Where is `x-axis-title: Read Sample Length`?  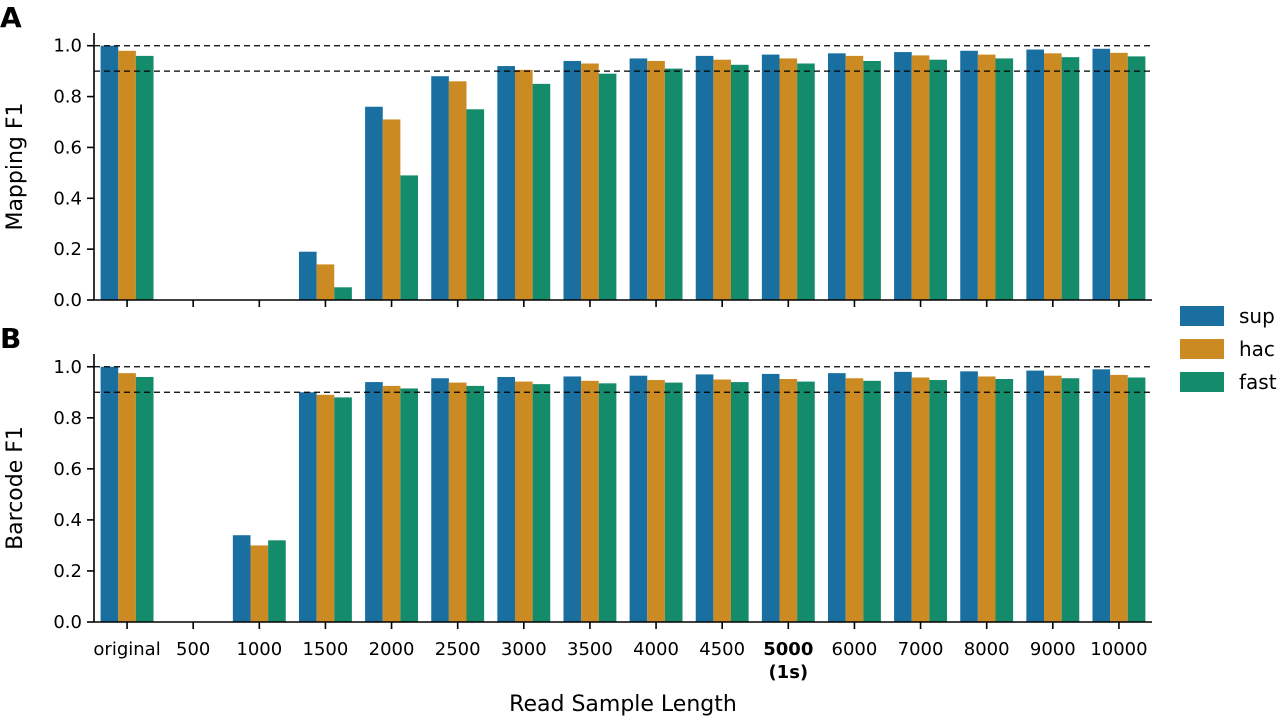
x-axis-title: Read Sample Length is located at coordinates (623, 704).